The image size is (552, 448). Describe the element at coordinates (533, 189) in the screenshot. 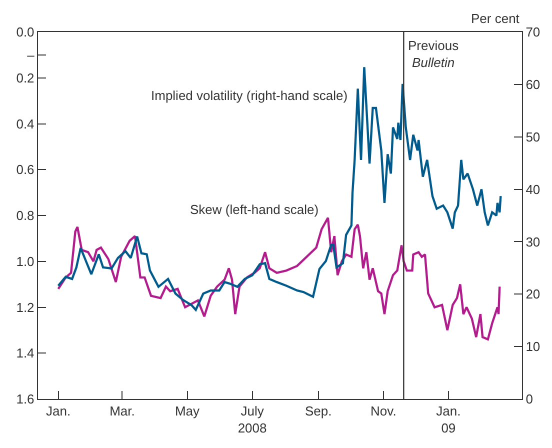

I see `y2-tick-label: 40` at that location.